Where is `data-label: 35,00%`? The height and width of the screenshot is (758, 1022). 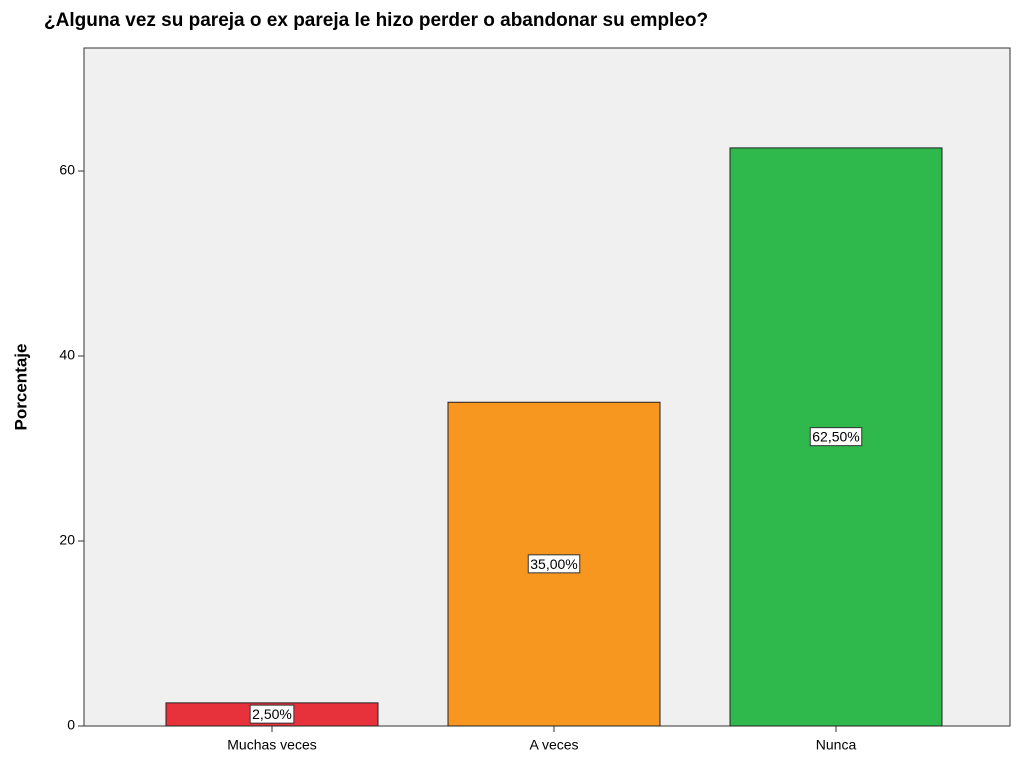 data-label: 35,00% is located at coordinates (553, 564).